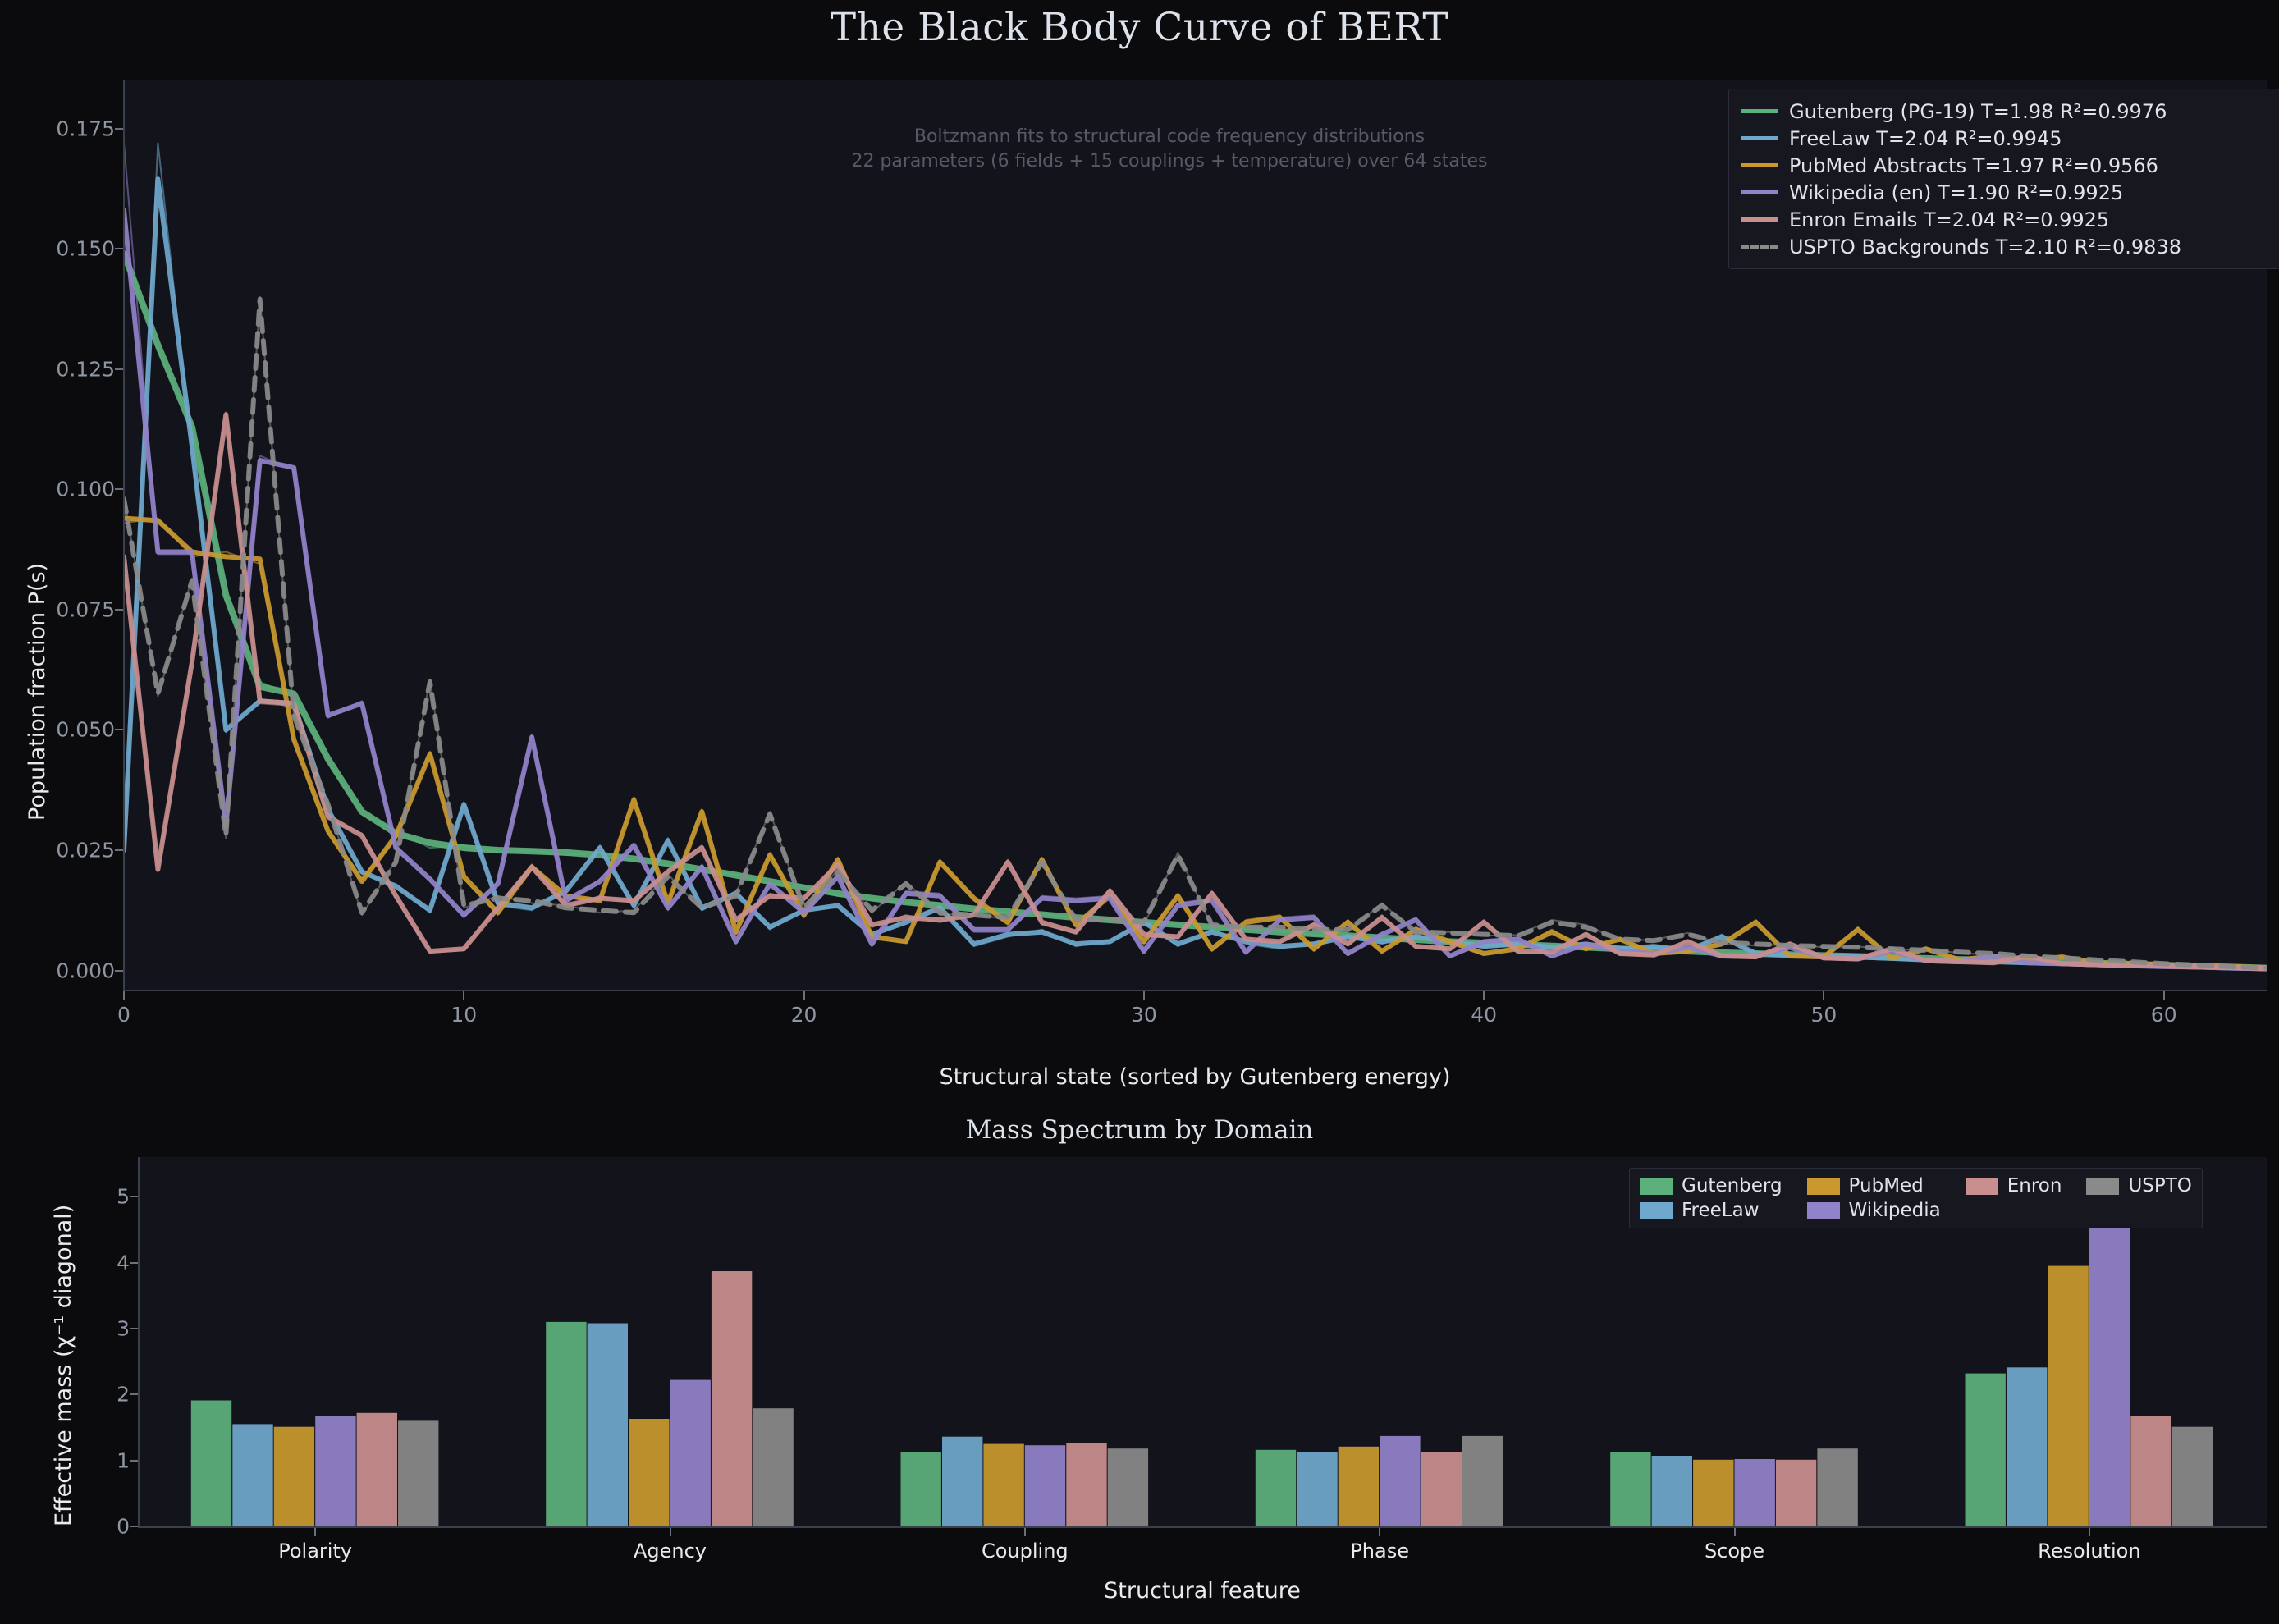  I want to click on bar-legend-item-label: USPTO, so click(2160, 1185).